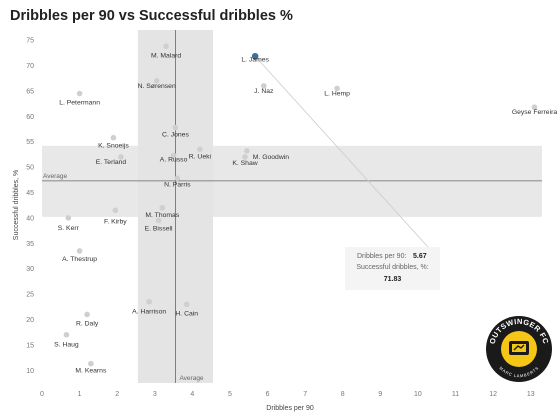 This screenshot has height=420, width=560. What do you see at coordinates (30, 142) in the screenshot?
I see `y-tick-label: 55` at bounding box center [30, 142].